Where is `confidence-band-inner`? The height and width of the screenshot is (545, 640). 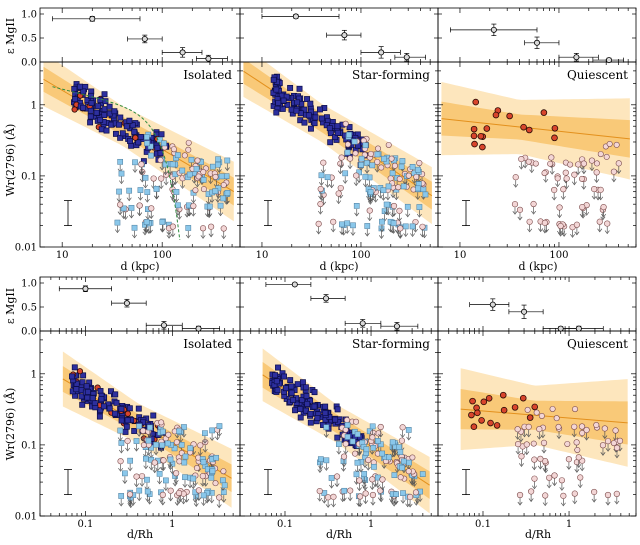
confidence-band-inner is located at coordinates (535, 129).